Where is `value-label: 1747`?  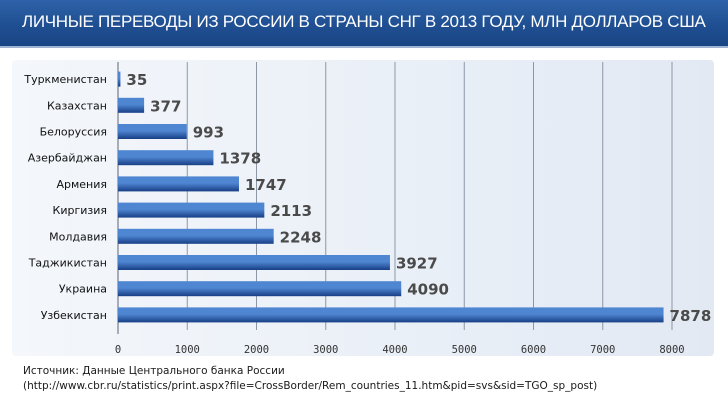
value-label: 1747 is located at coordinates (266, 185).